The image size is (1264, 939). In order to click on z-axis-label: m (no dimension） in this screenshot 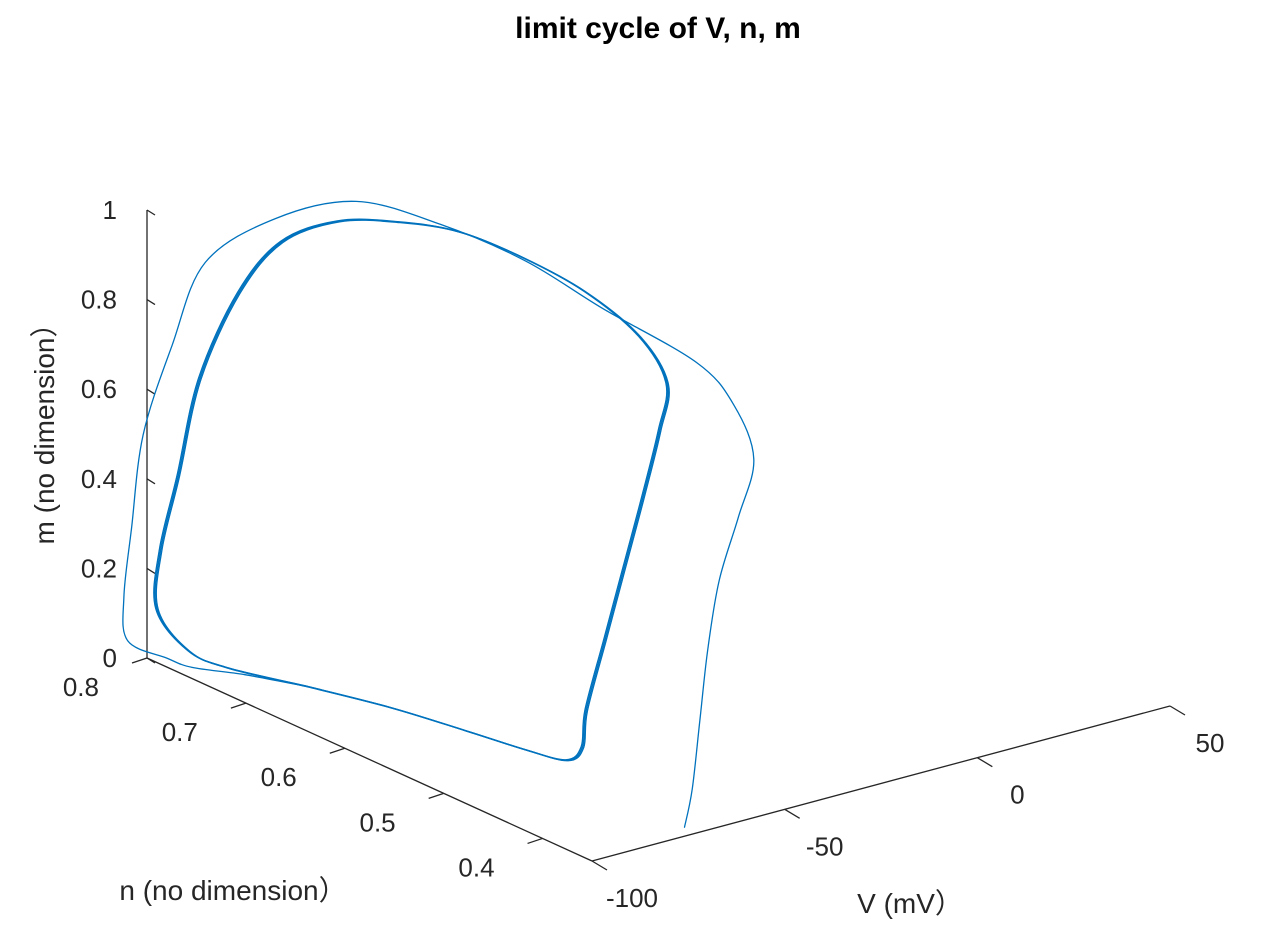, I will do `click(44, 427)`.